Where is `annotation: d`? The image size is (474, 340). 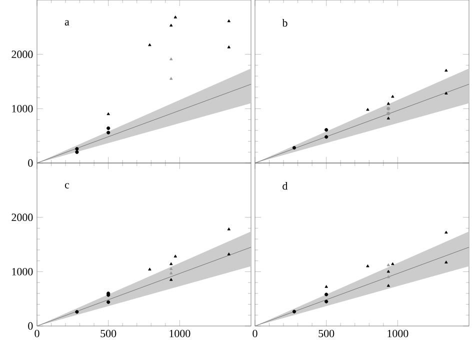 annotation: d is located at coordinates (285, 186).